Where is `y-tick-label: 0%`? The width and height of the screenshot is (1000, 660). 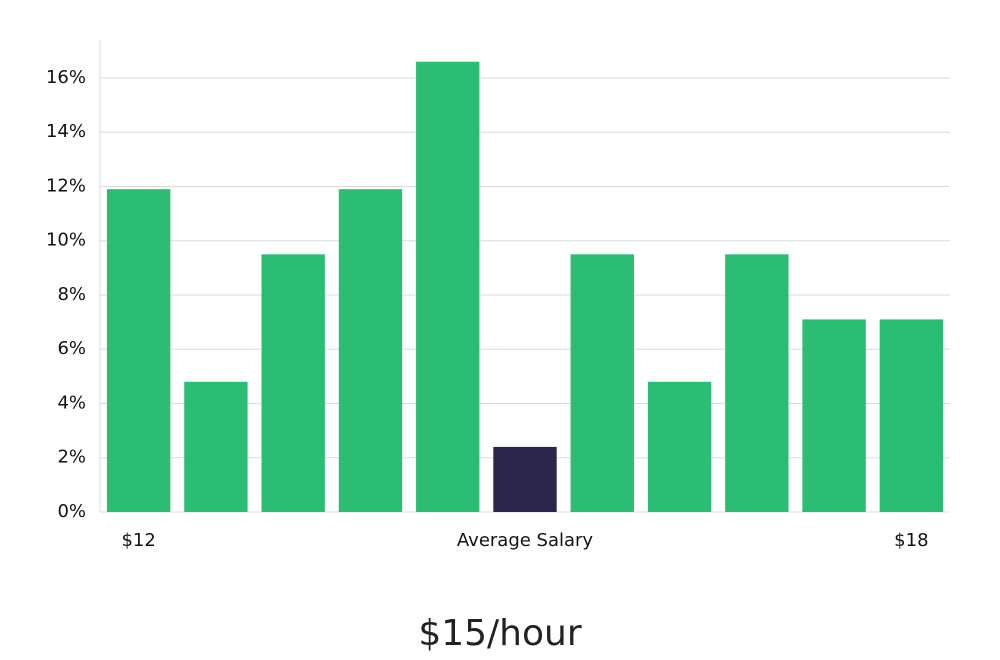
y-tick-label: 0% is located at coordinates (71, 511).